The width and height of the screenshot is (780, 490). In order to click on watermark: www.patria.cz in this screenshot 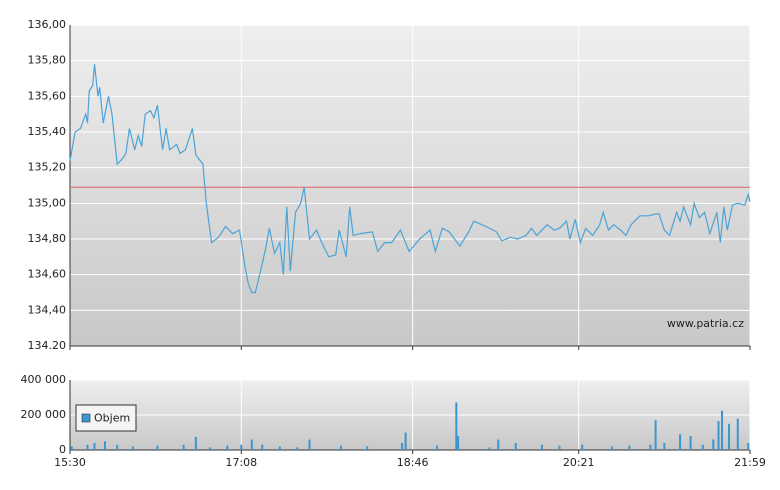, I will do `click(705, 323)`.